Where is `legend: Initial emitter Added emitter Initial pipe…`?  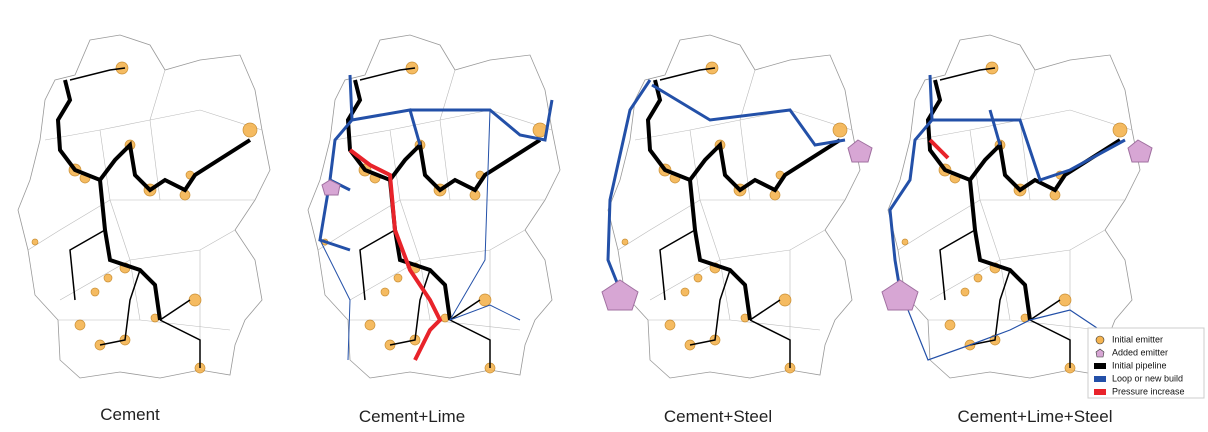 legend: Initial emitter Added emitter Initial pipe… is located at coordinates (1146, 363).